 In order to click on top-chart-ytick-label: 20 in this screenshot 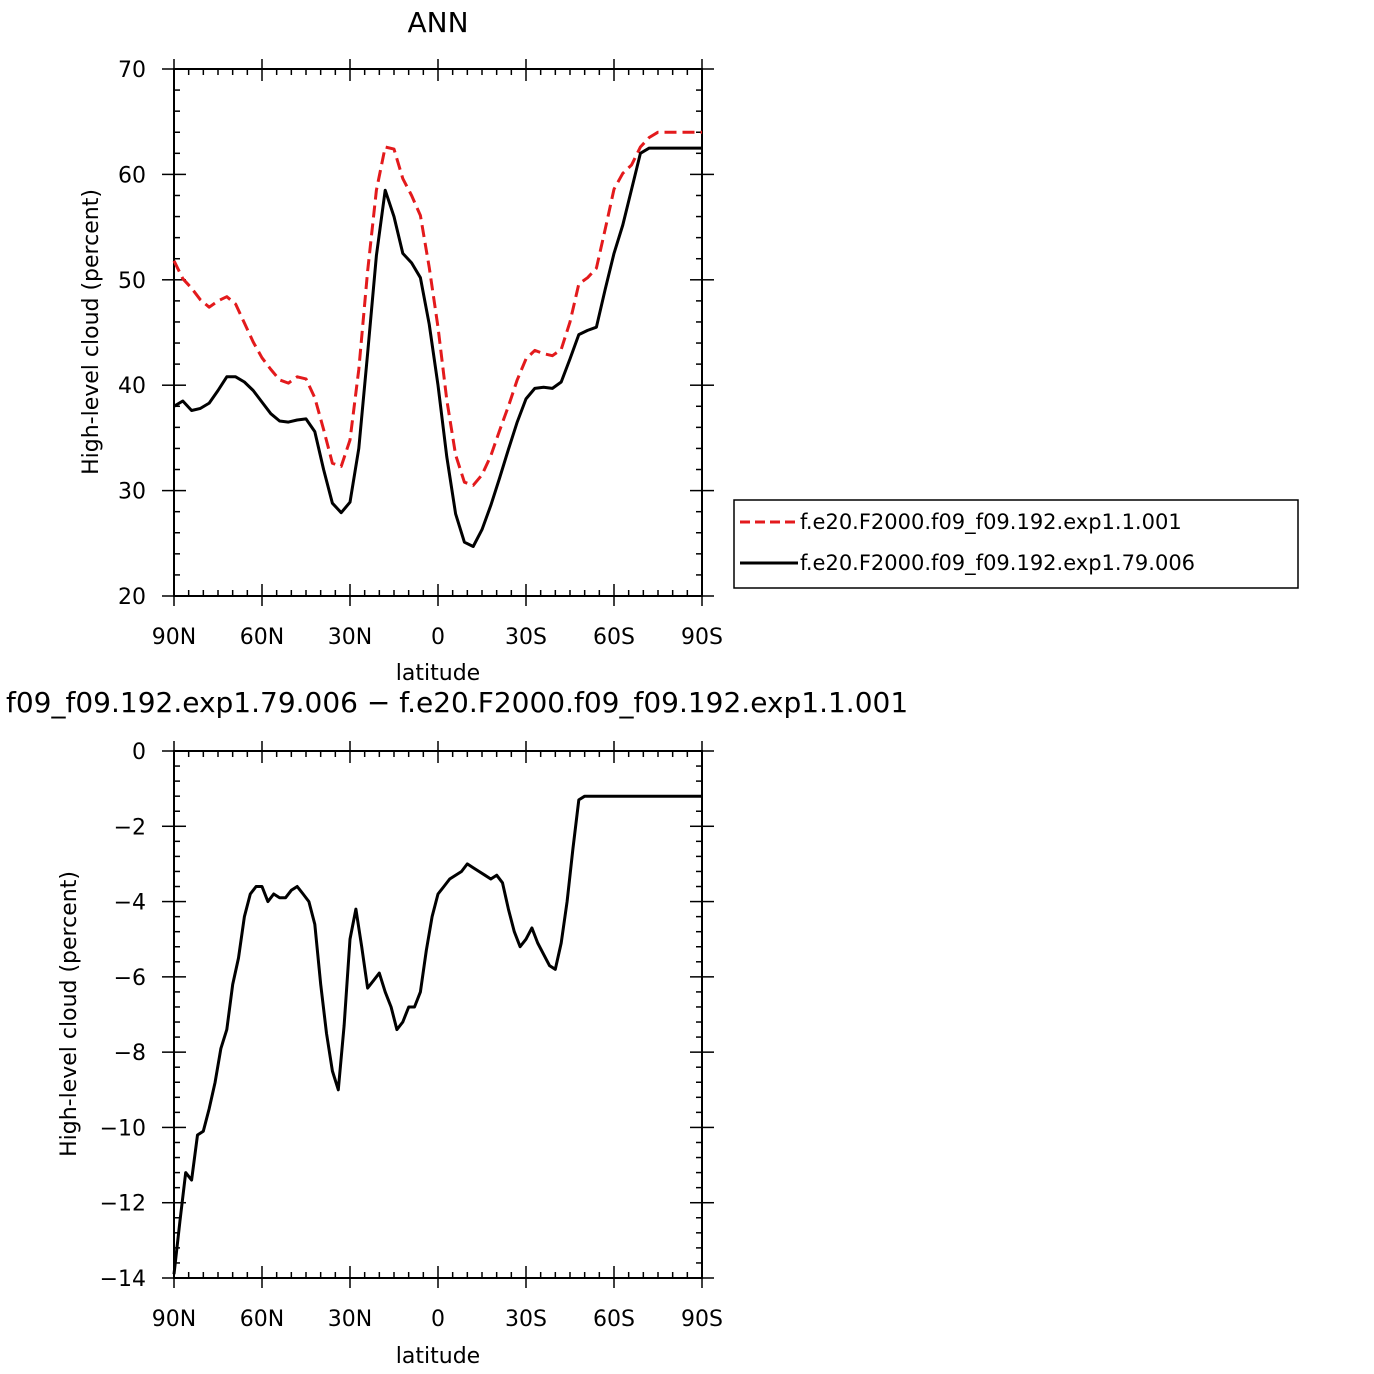, I will do `click(132, 597)`.